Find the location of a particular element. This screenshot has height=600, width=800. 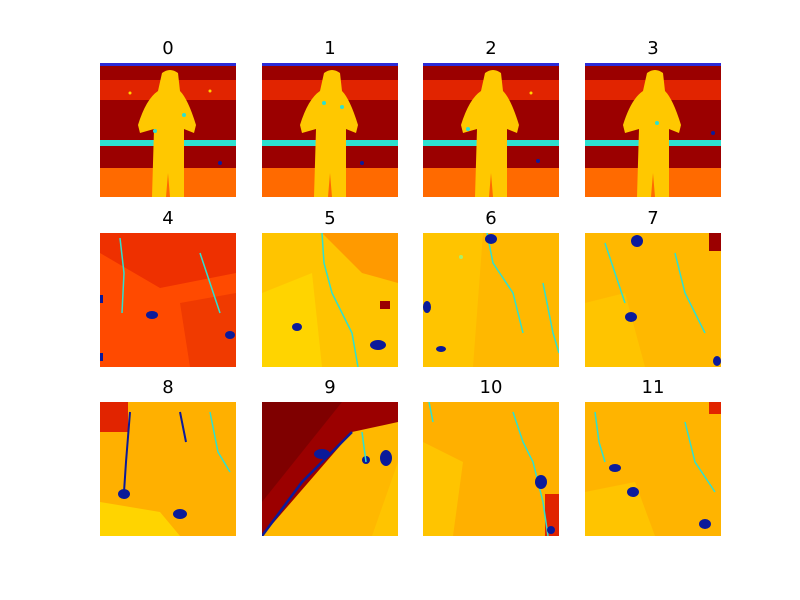

panel-title: 0 is located at coordinates (168, 48).